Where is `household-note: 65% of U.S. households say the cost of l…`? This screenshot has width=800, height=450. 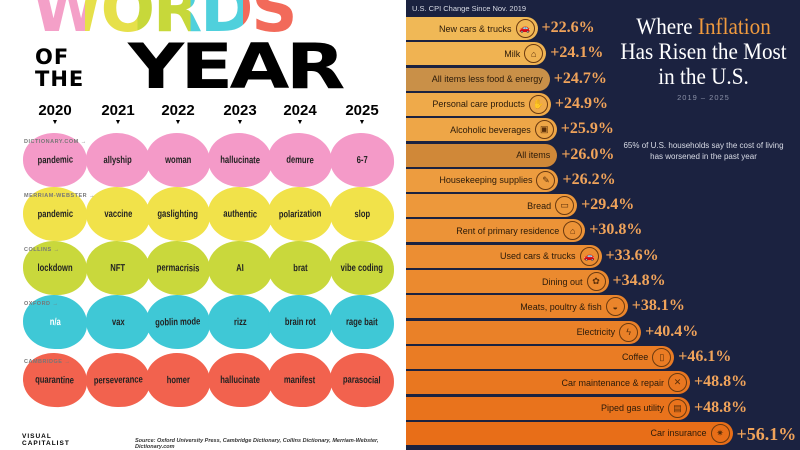
household-note: 65% of U.S. households say the cost of l… is located at coordinates (703, 151).